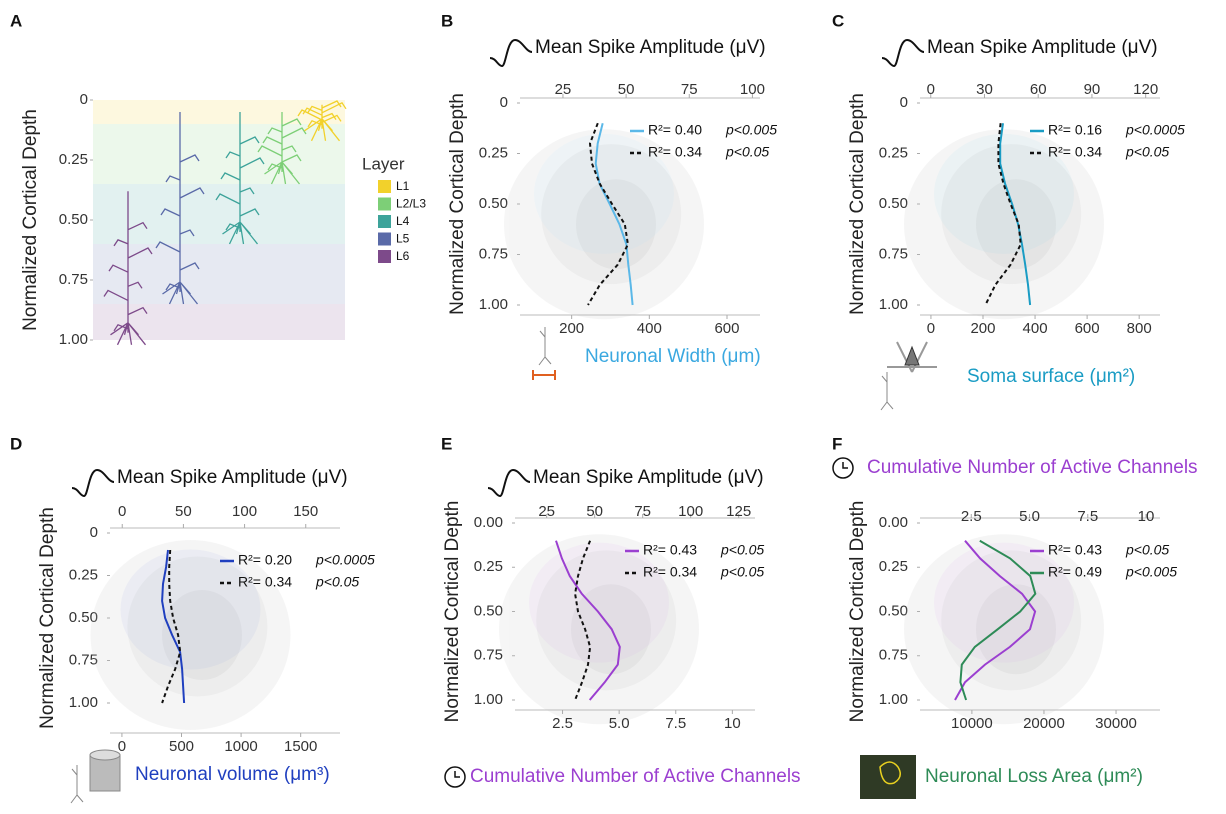 The height and width of the screenshot is (814, 1226). What do you see at coordinates (240, 178) in the screenshot?
I see `neuron-drawing` at bounding box center [240, 178].